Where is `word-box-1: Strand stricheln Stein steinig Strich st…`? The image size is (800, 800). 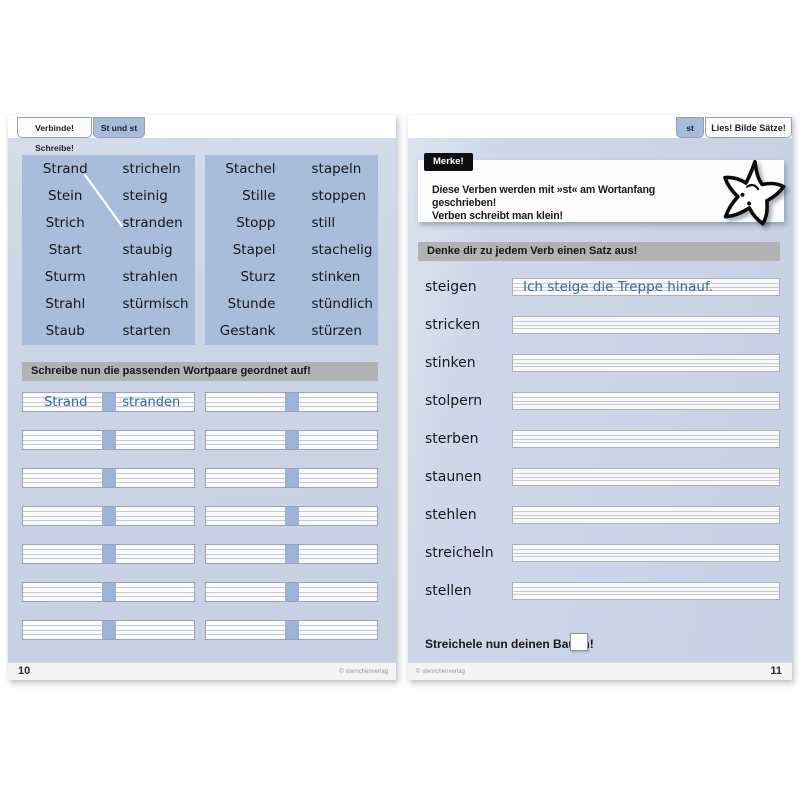 word-box-1: Strand stricheln Stein steinig Strich st… is located at coordinates (108, 250).